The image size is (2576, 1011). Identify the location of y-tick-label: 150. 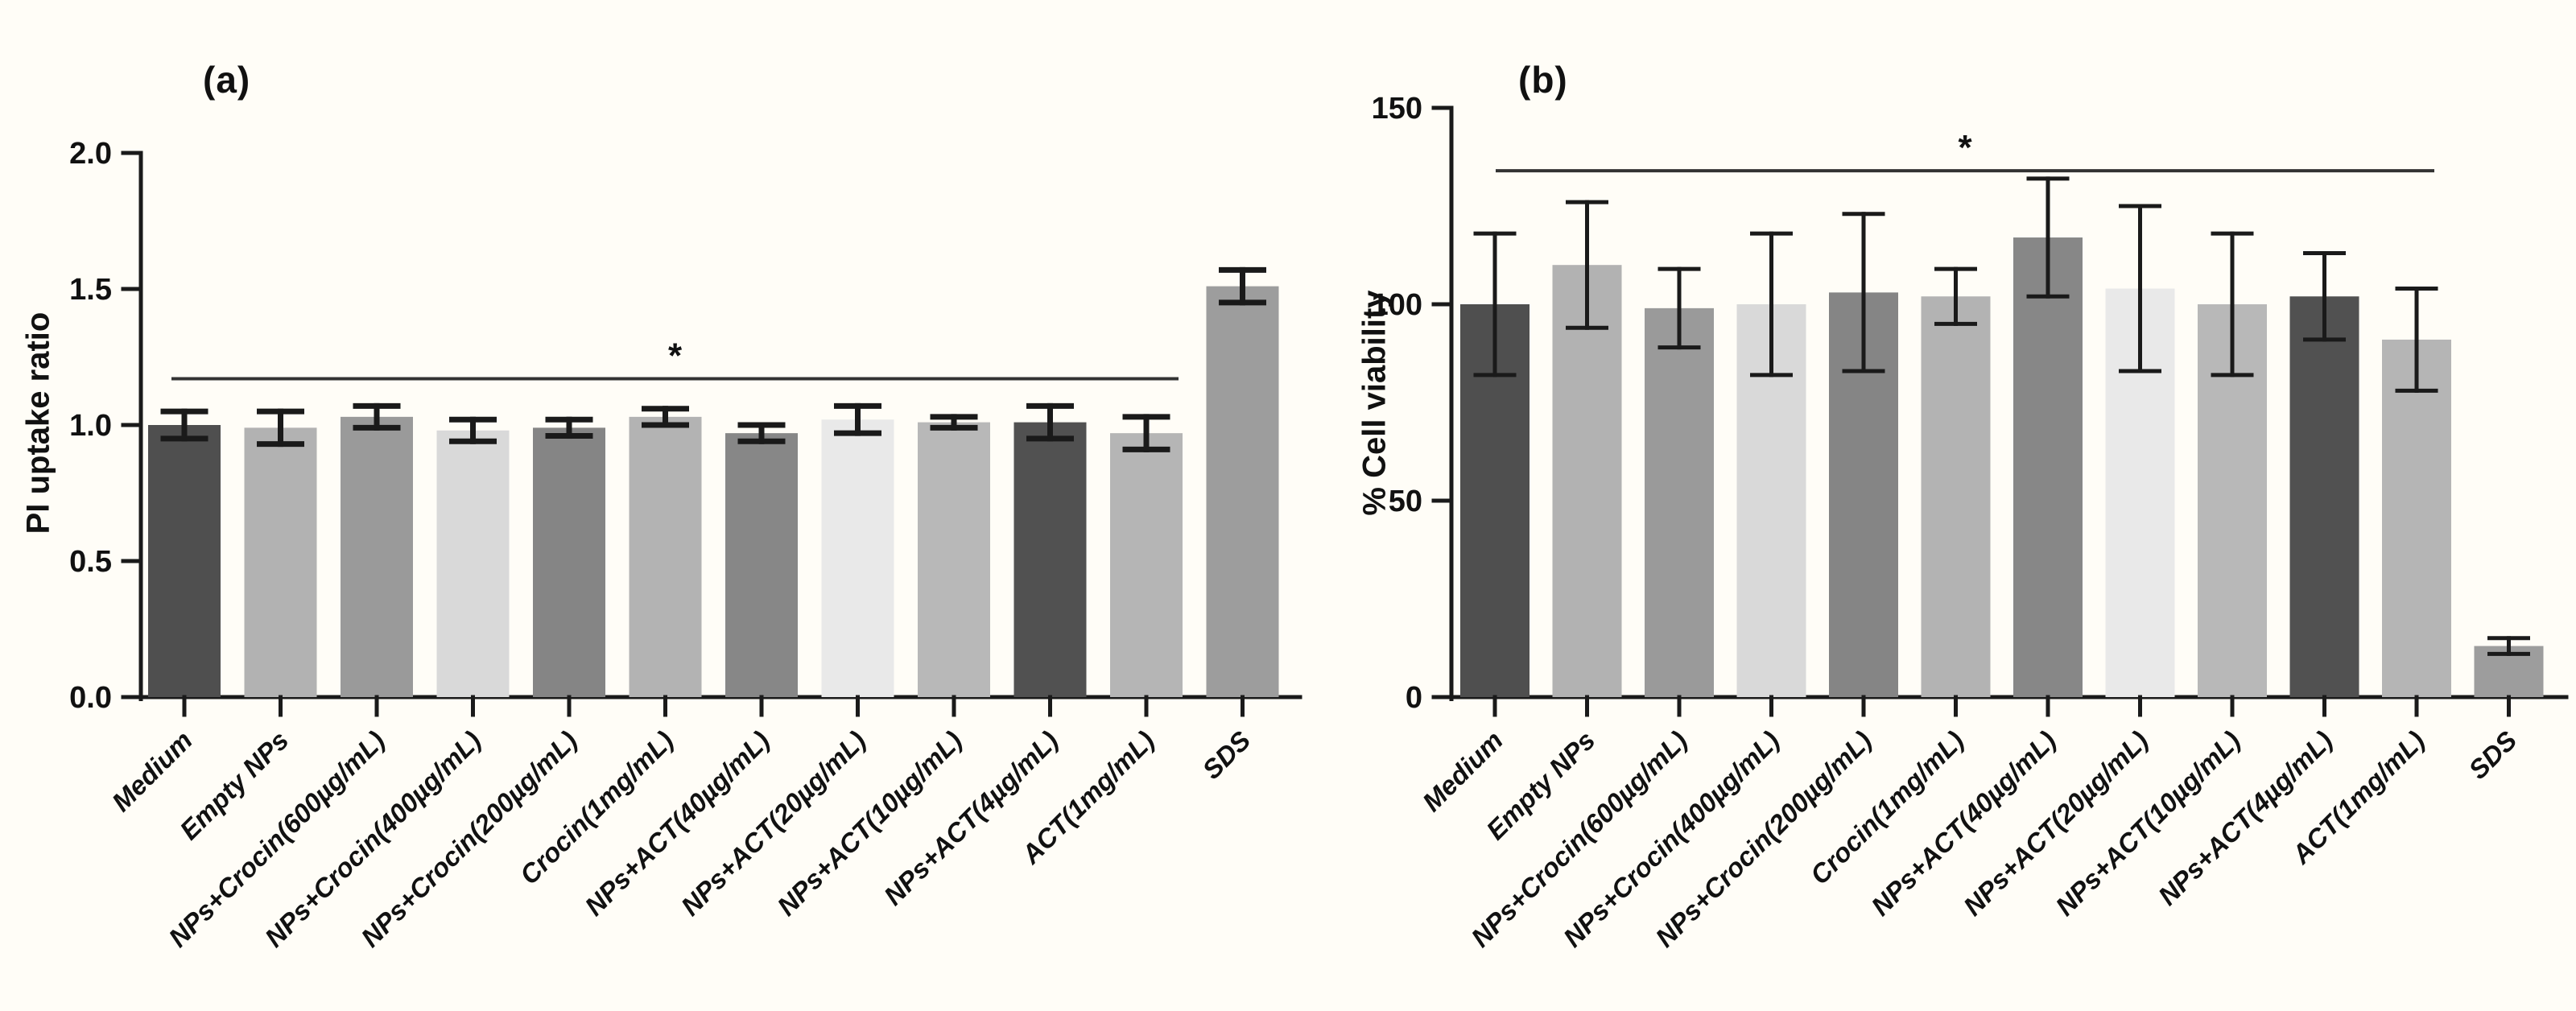
(1397, 109).